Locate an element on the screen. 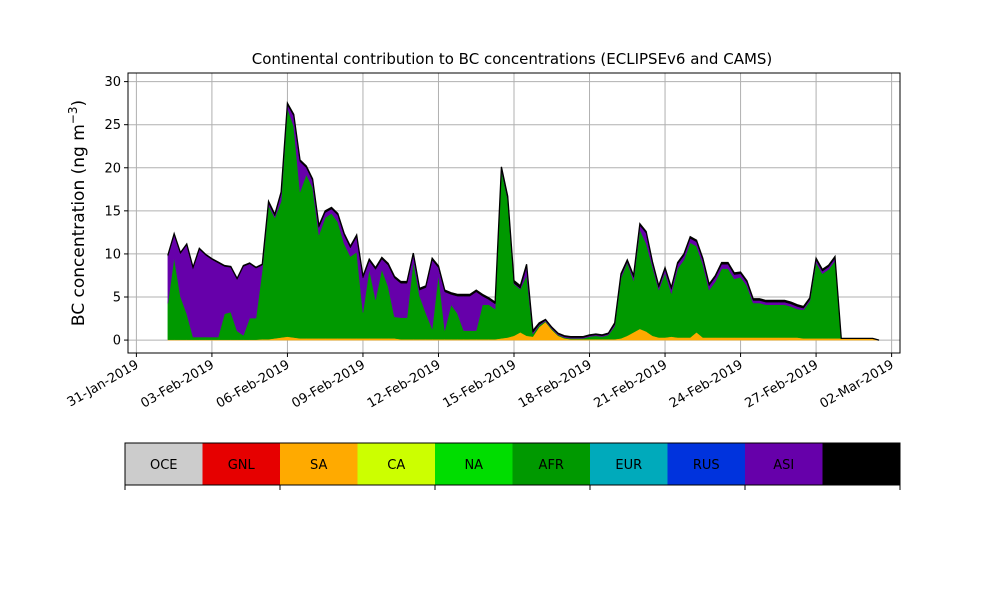 Image resolution: width=1000 pixels, height=600 pixels. x-tick-label: 02-Mar-2019 is located at coordinates (856, 384).